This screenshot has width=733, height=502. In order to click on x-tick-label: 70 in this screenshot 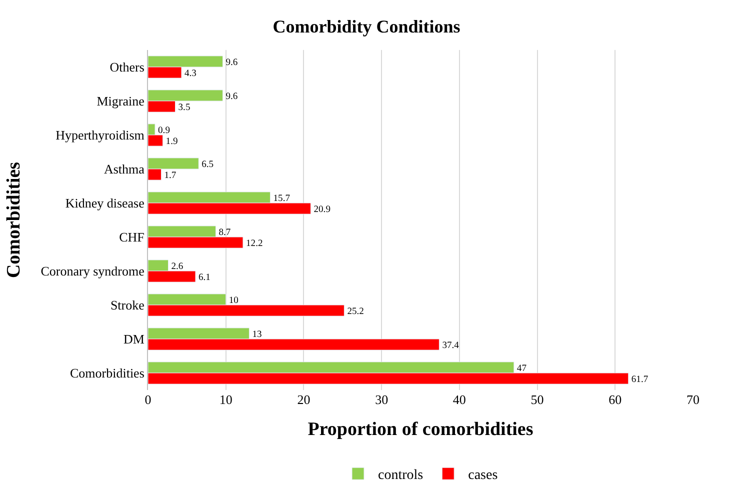, I will do `click(693, 399)`.